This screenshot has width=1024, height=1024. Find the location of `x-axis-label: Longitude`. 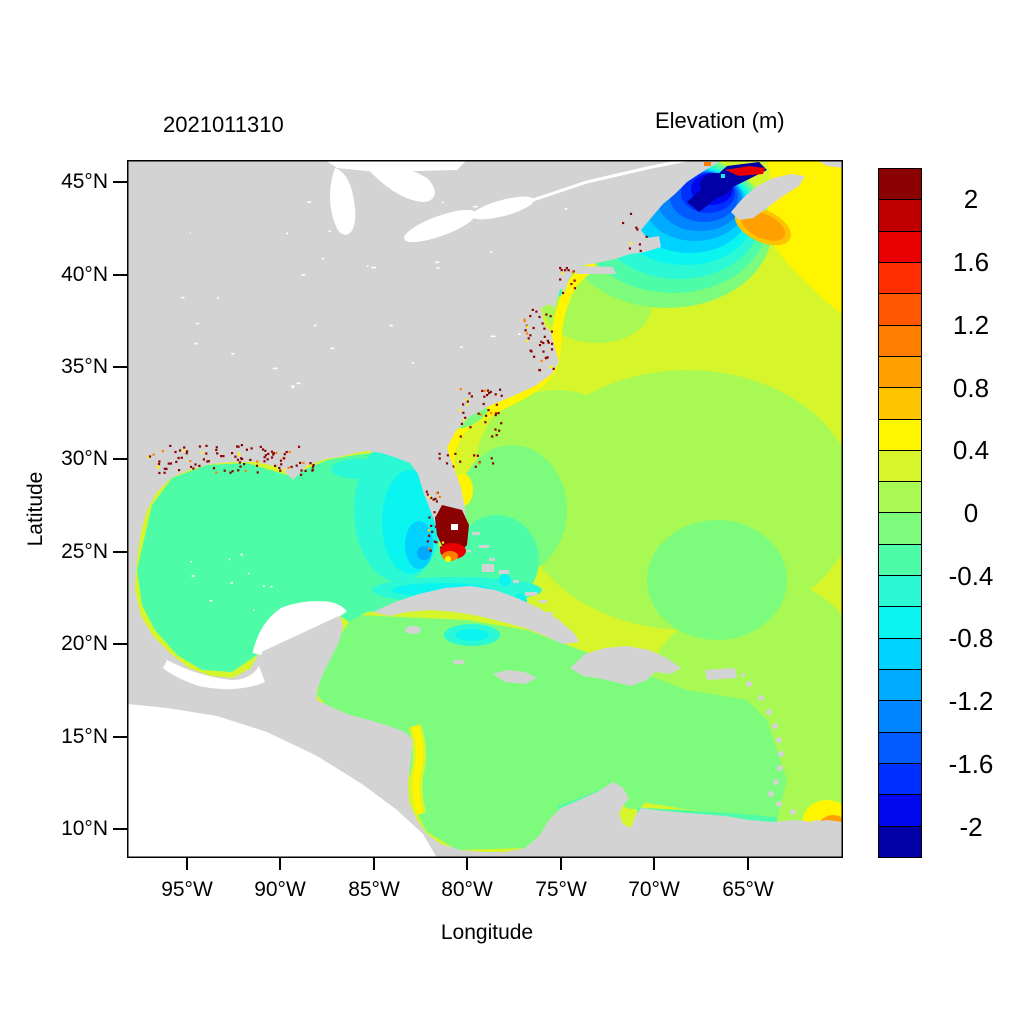

x-axis-label: Longitude is located at coordinates (487, 932).